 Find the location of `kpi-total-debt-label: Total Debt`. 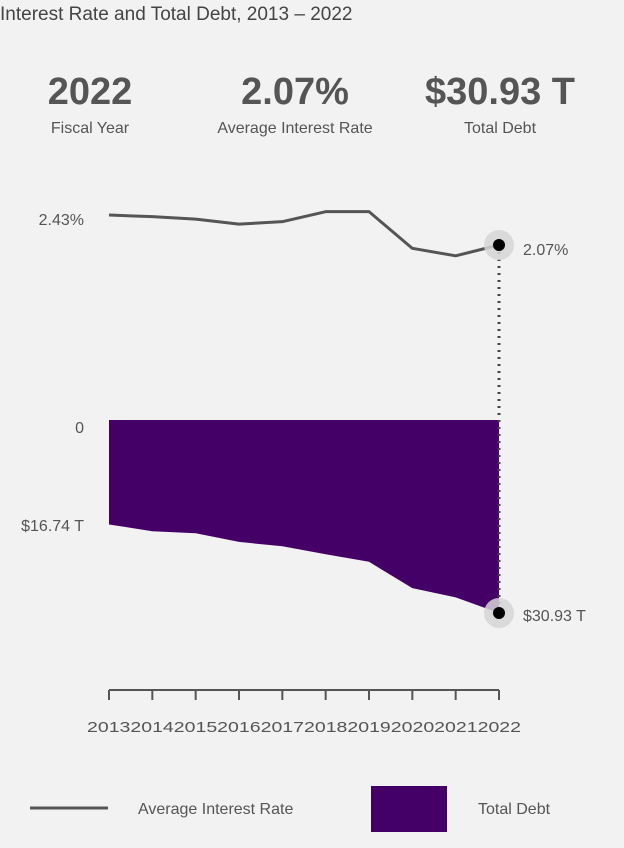

kpi-total-debt-label: Total Debt is located at coordinates (500, 128).